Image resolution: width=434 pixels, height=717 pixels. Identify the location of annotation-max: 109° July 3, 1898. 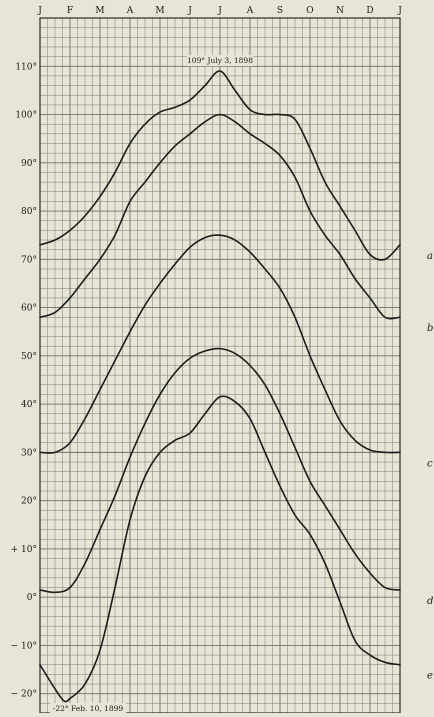
(220, 60).